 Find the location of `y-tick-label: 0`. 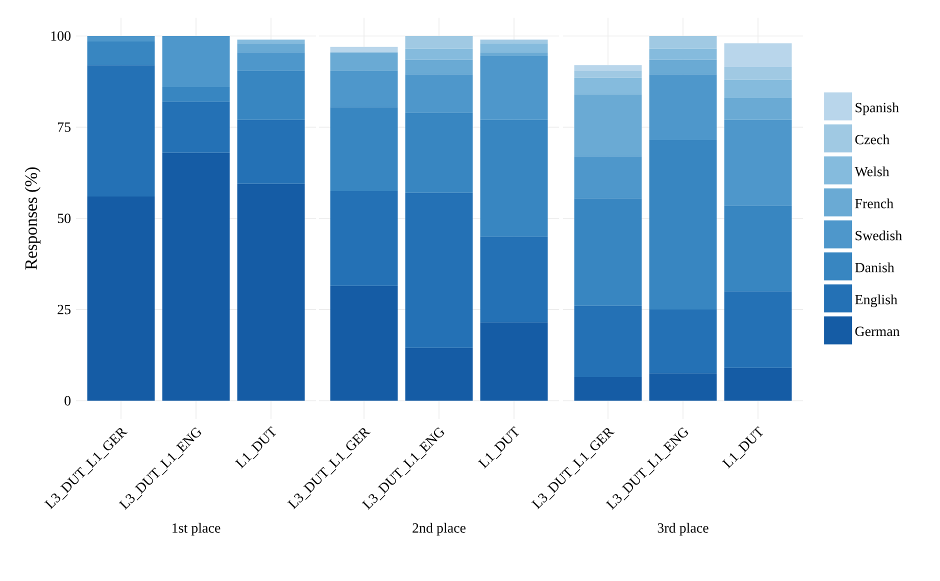

y-tick-label: 0 is located at coordinates (67, 401).